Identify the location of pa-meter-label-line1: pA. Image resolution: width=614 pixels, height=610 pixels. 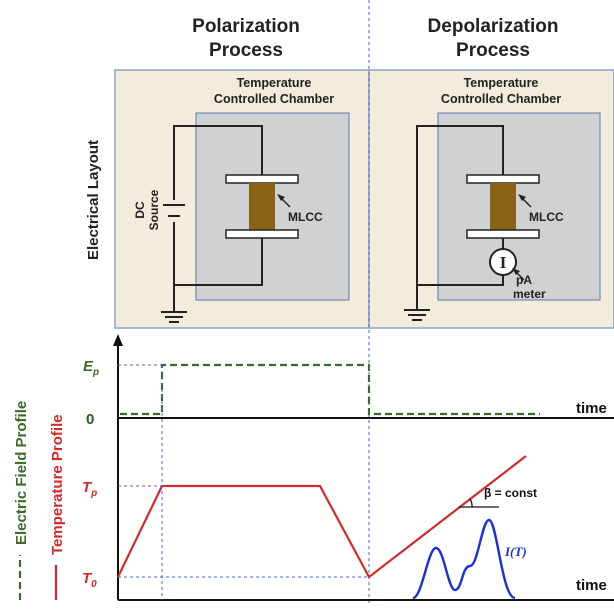
(524, 280).